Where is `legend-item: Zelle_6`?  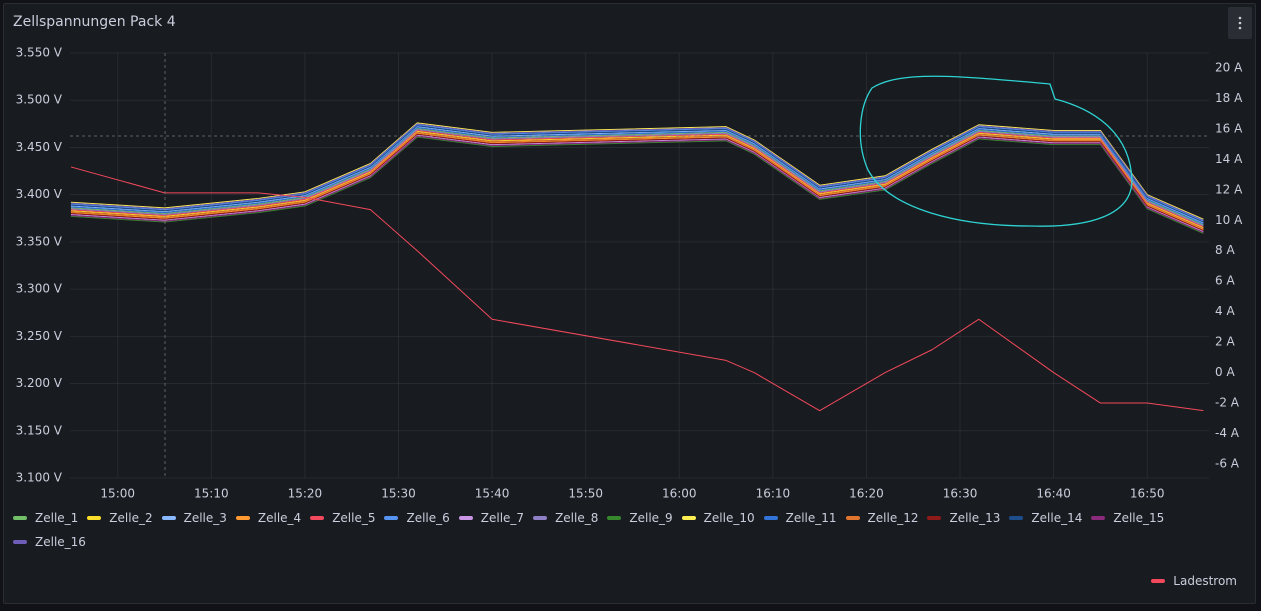 legend-item: Zelle_6 is located at coordinates (417, 518).